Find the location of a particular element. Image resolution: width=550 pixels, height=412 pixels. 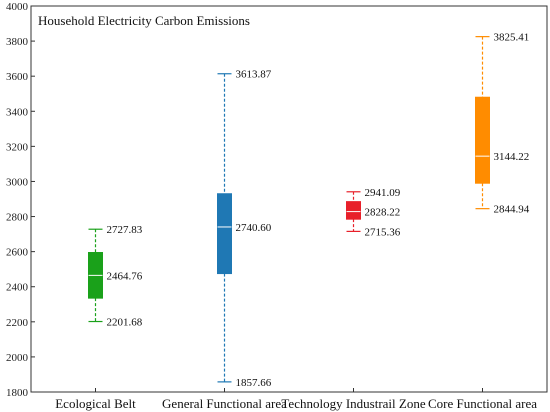

min-value-label: 2715.36 is located at coordinates (383, 232).